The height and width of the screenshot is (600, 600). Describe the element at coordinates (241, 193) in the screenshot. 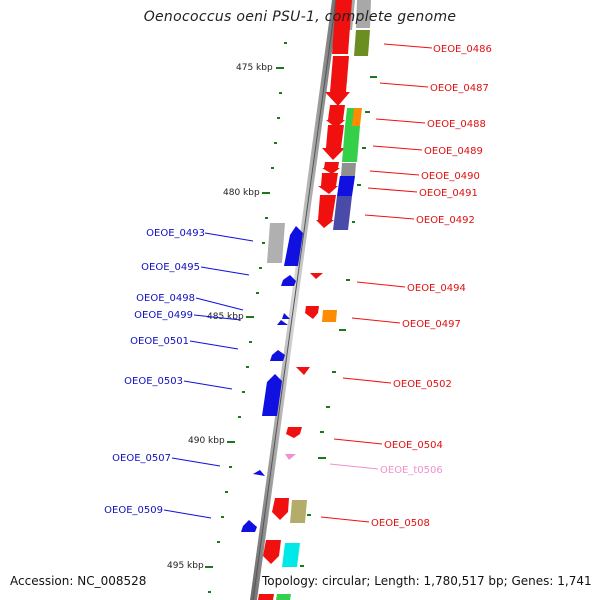

I see `scale-label-480: 480 kbp` at that location.